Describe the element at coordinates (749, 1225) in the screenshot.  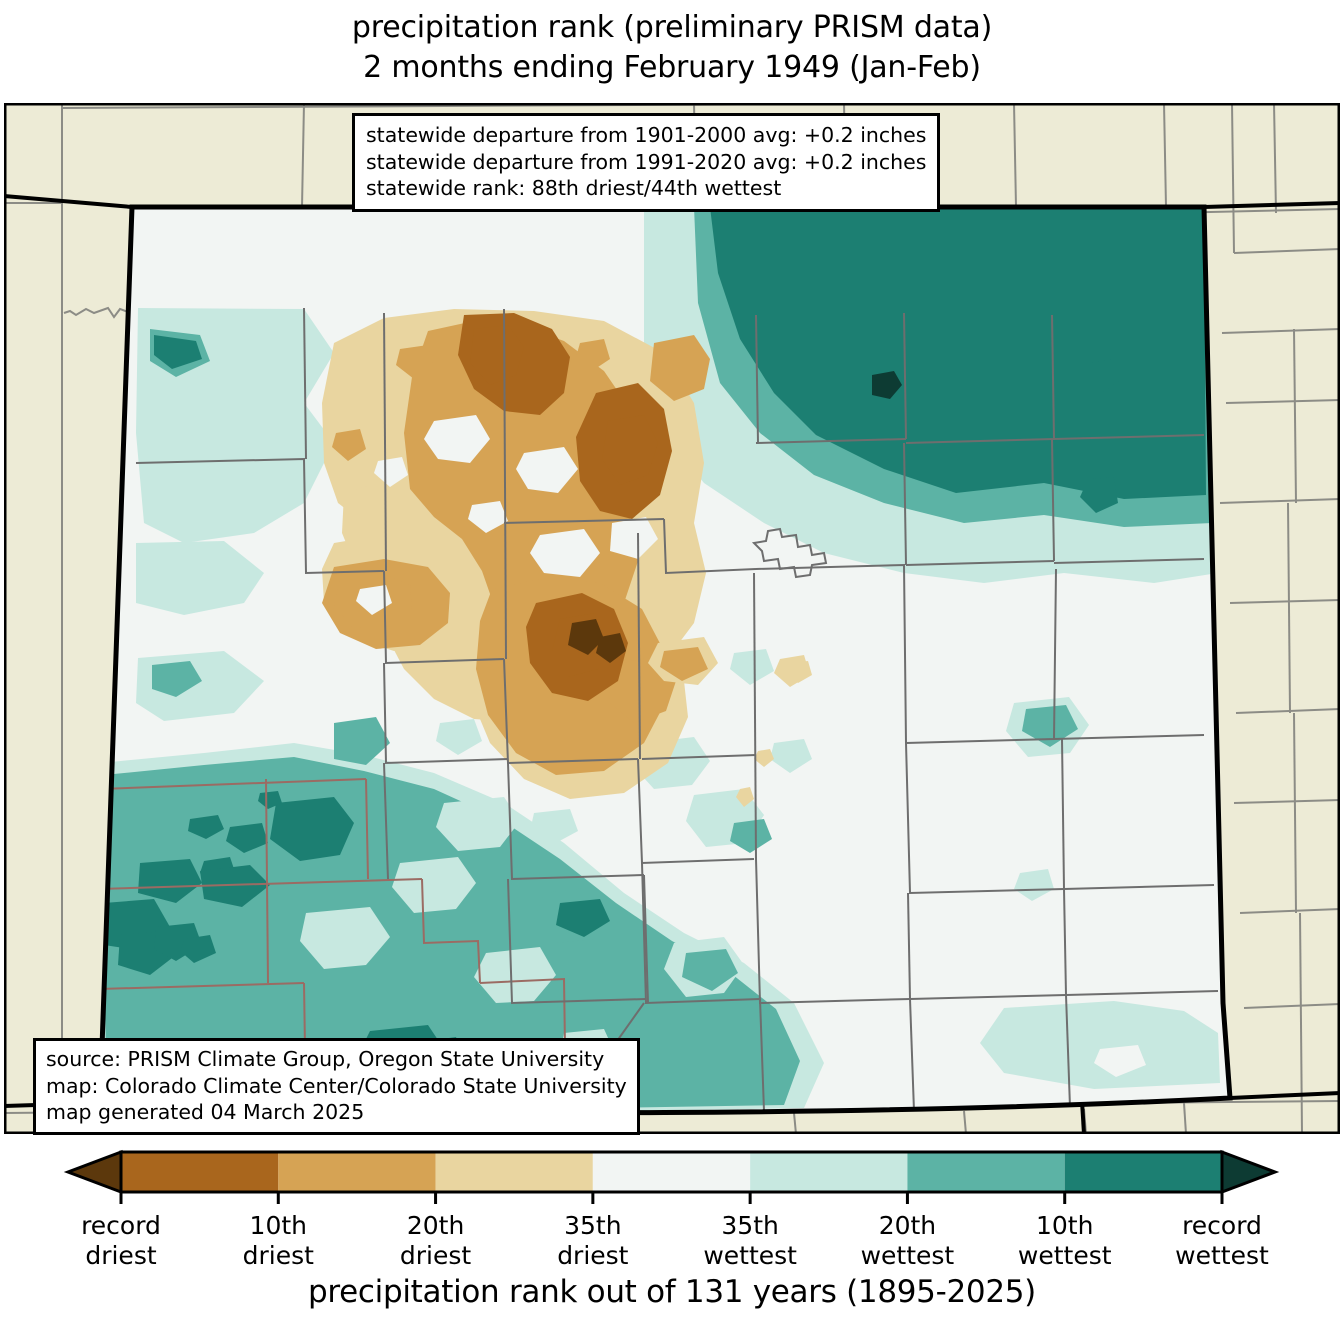
I see `colorbar-tick-label-top-4: 35th` at that location.